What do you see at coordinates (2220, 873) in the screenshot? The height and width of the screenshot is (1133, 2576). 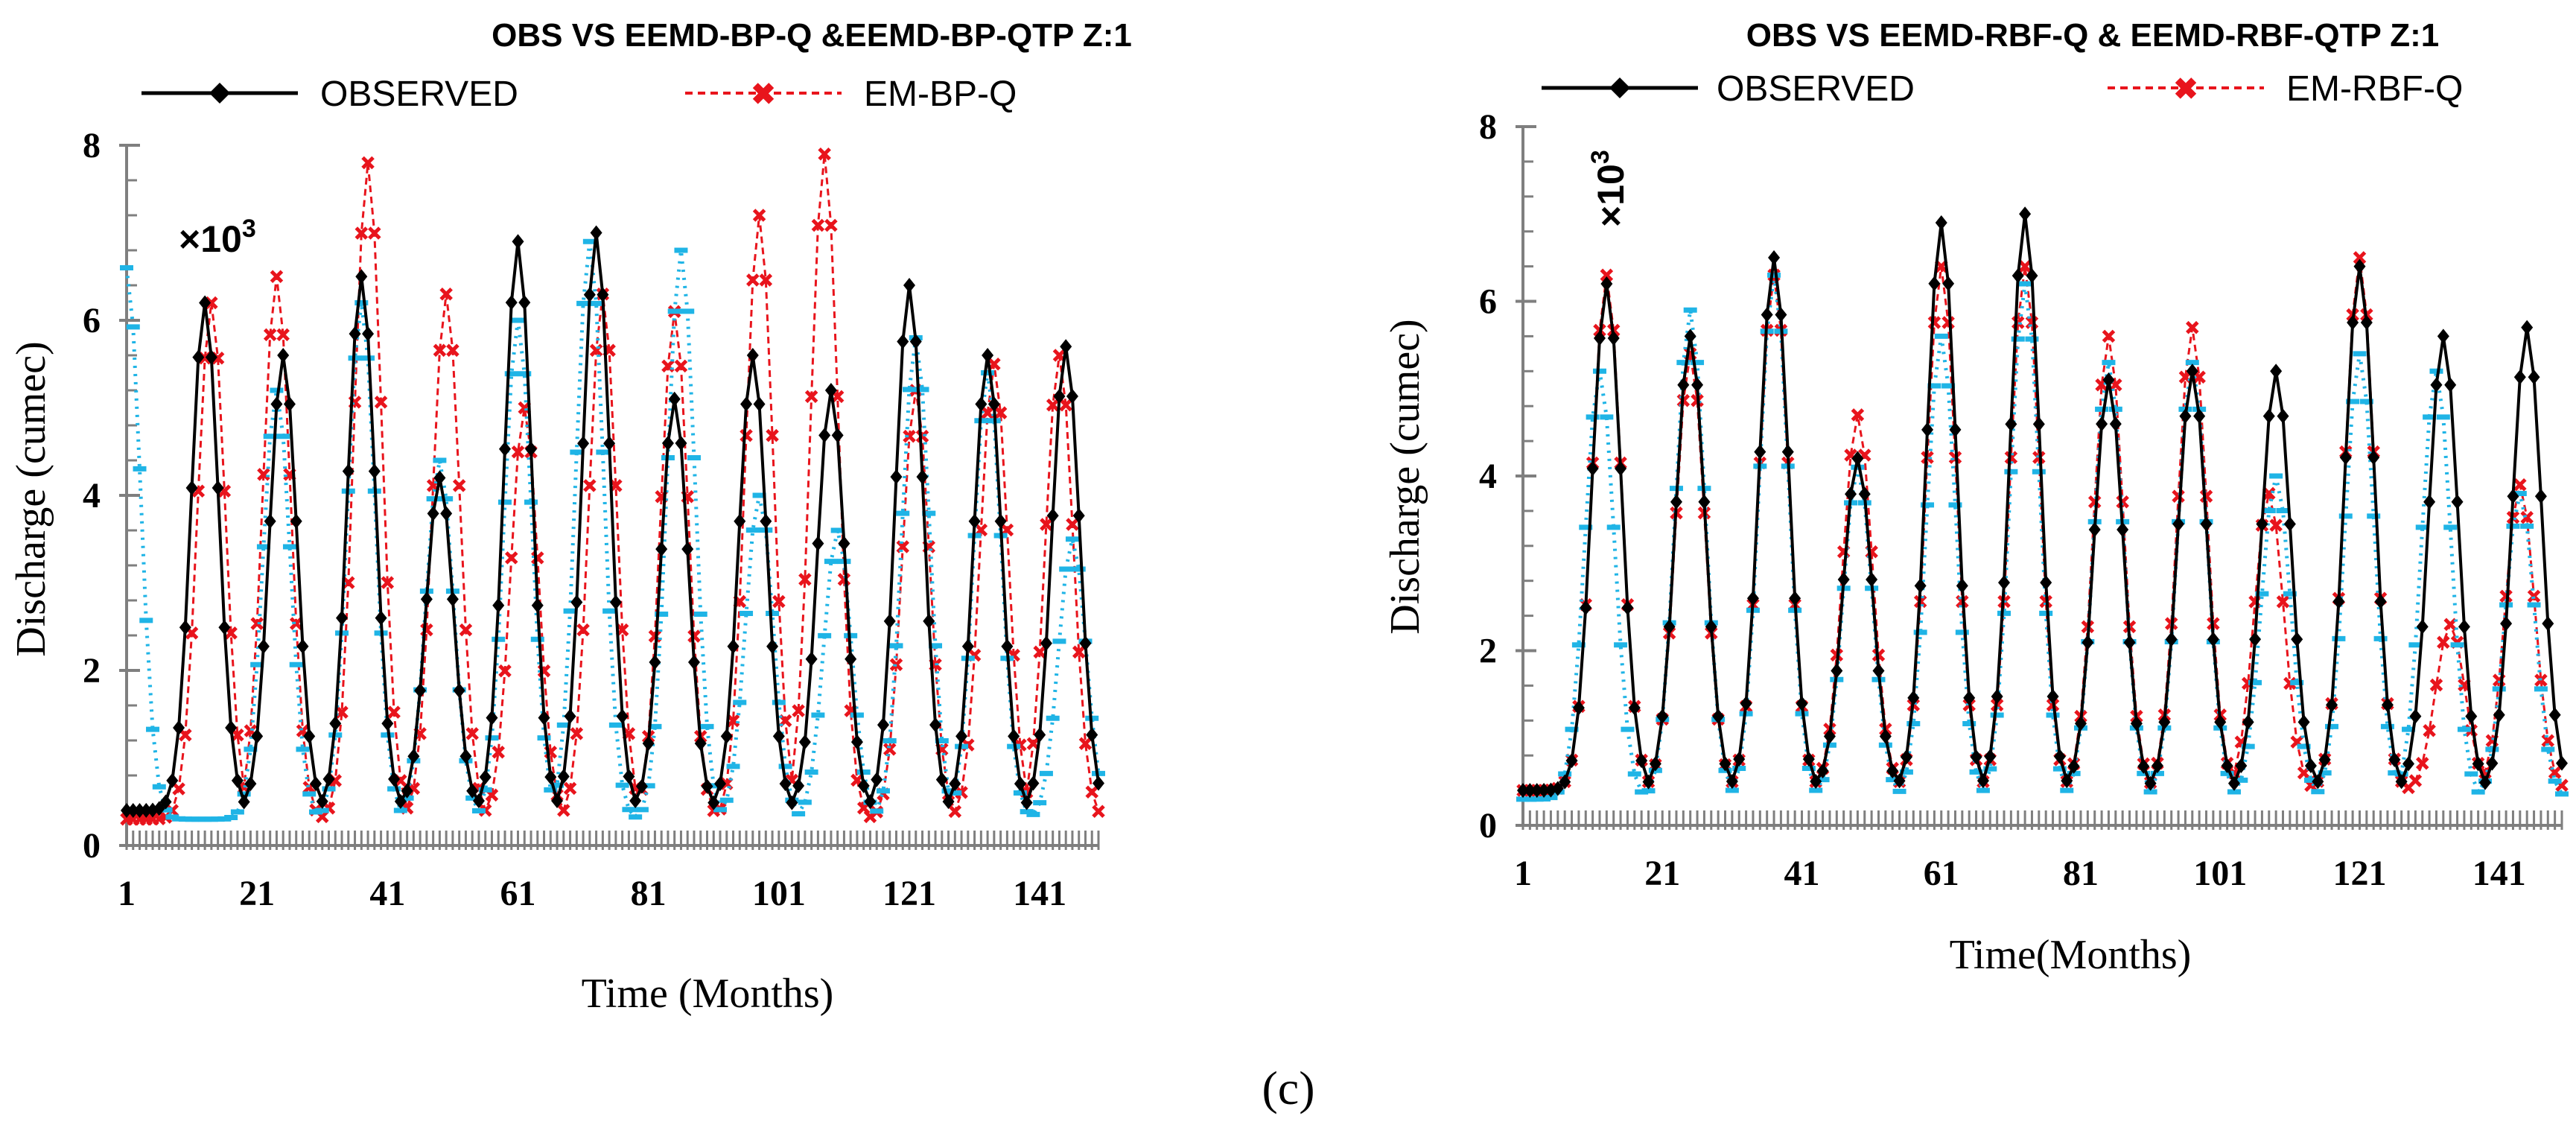 I see `x-tick-label: 101` at bounding box center [2220, 873].